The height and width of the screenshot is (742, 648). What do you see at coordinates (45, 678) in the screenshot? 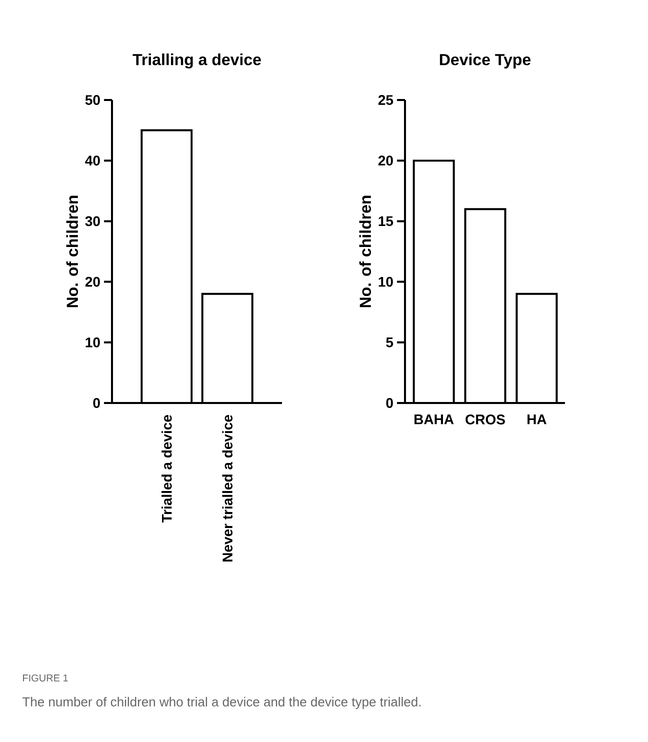
I see `caption: FIGURE 1` at bounding box center [45, 678].